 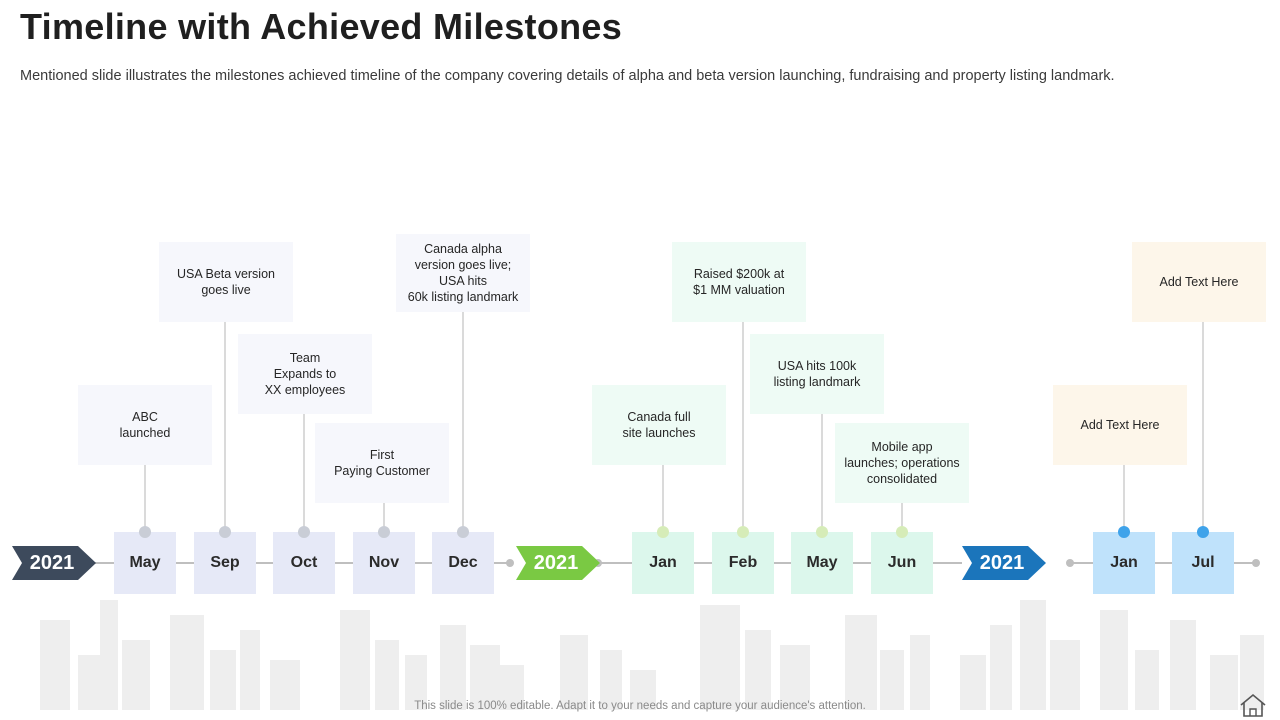 I want to click on milestone-month-box: Sep, so click(x=225, y=563).